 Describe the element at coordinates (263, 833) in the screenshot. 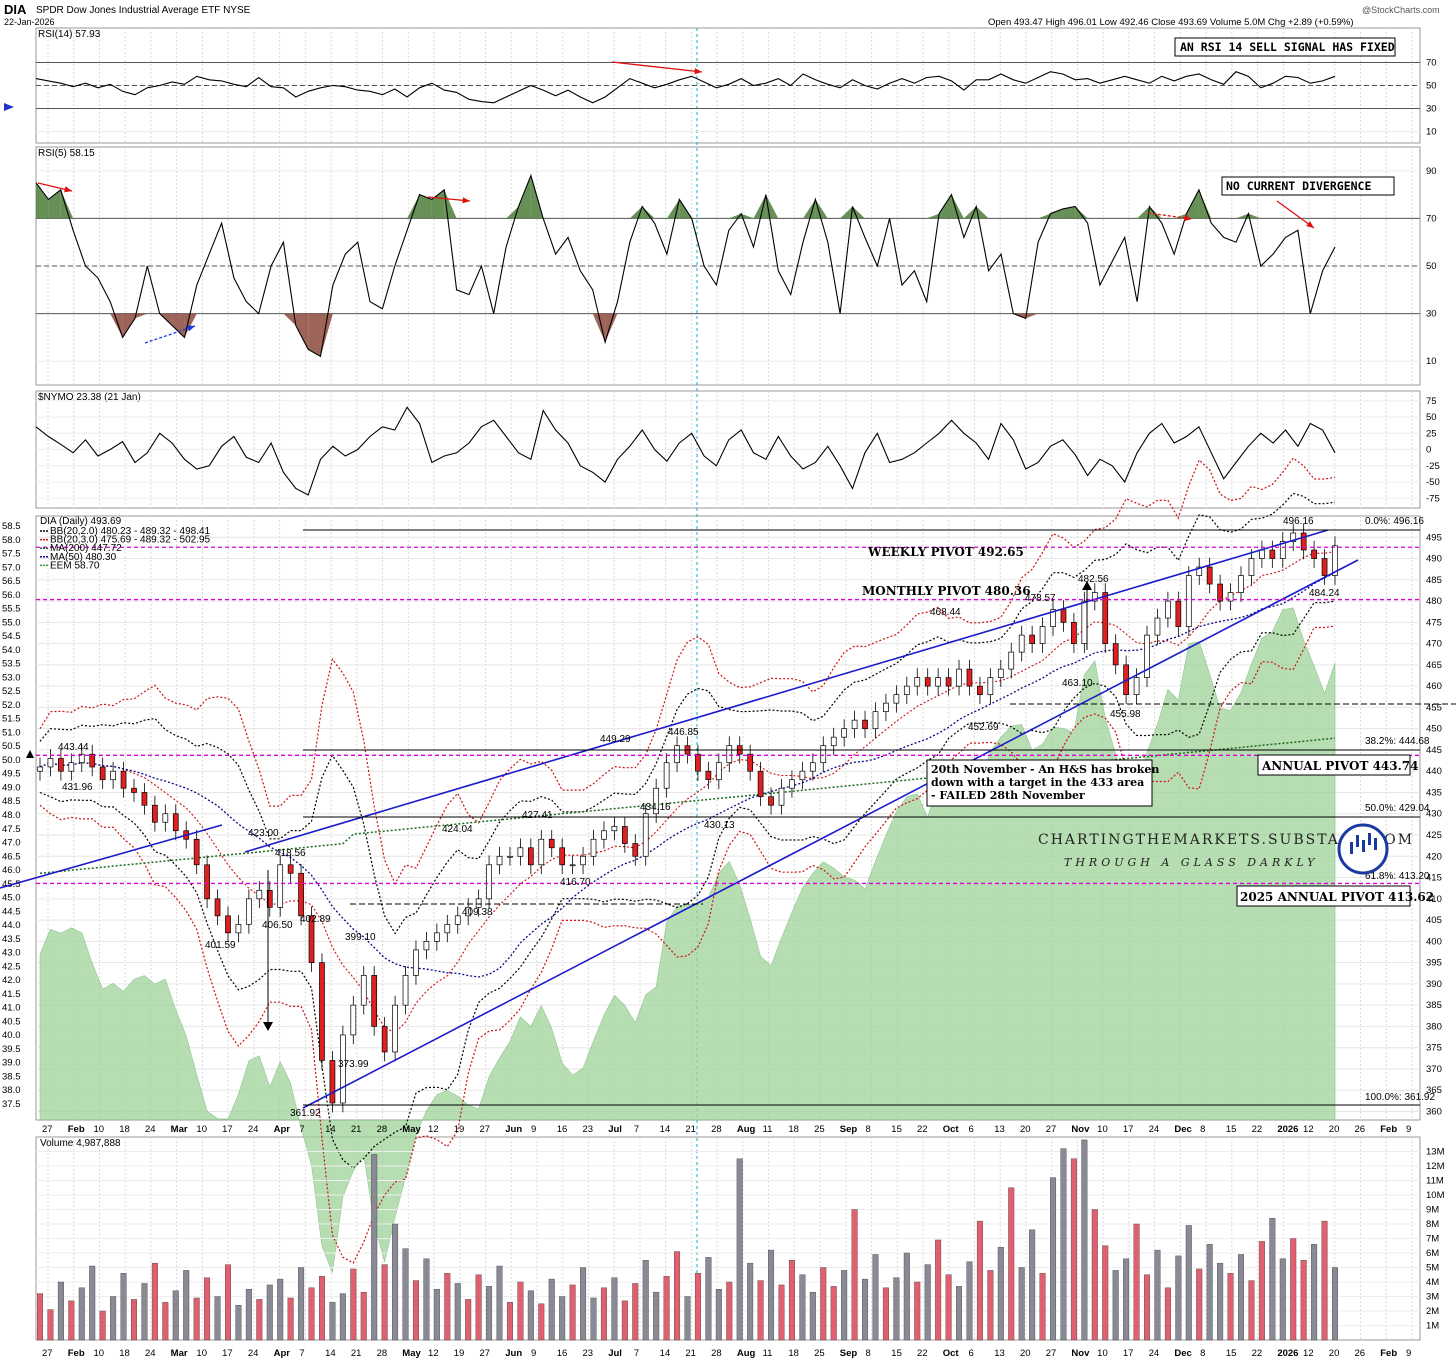

I see `price-label: 423.00` at that location.